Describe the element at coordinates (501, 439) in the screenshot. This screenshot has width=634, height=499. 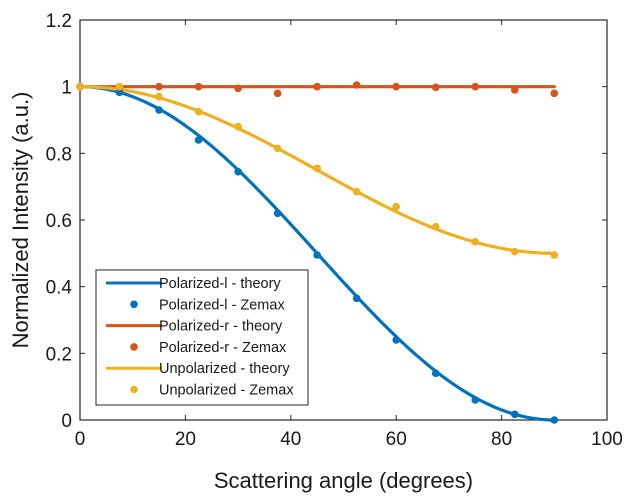
I see `x-tick-label: 80` at that location.